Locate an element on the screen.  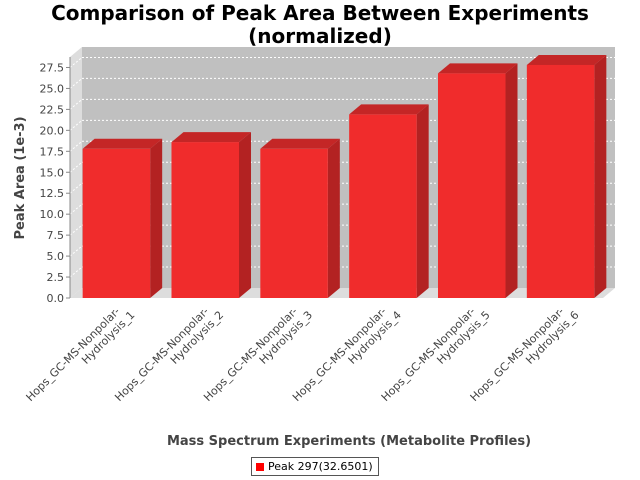
y-tick-label: 20.0 is located at coordinates (52, 130).